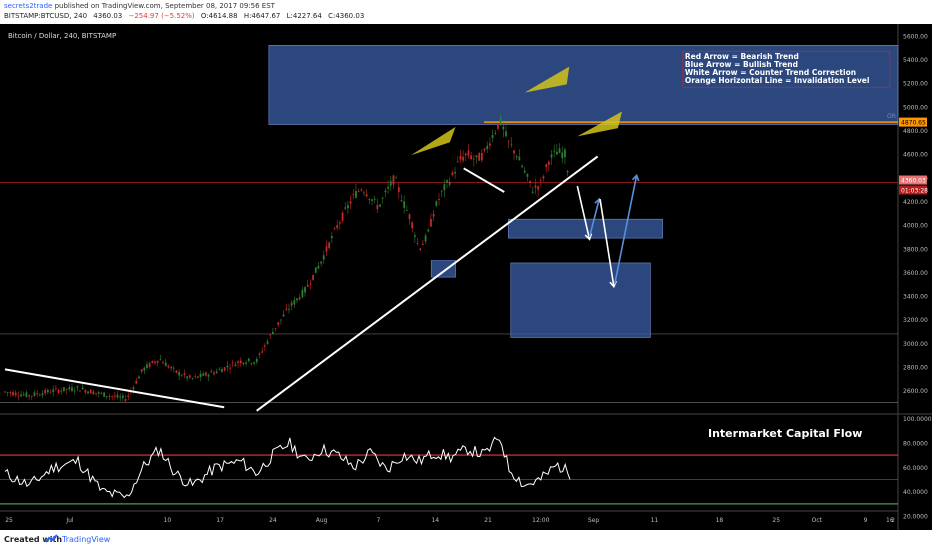 This screenshot has height=550, width=932. Describe the element at coordinates (655, 520) in the screenshot. I see `x-tick-label: 11` at that location.